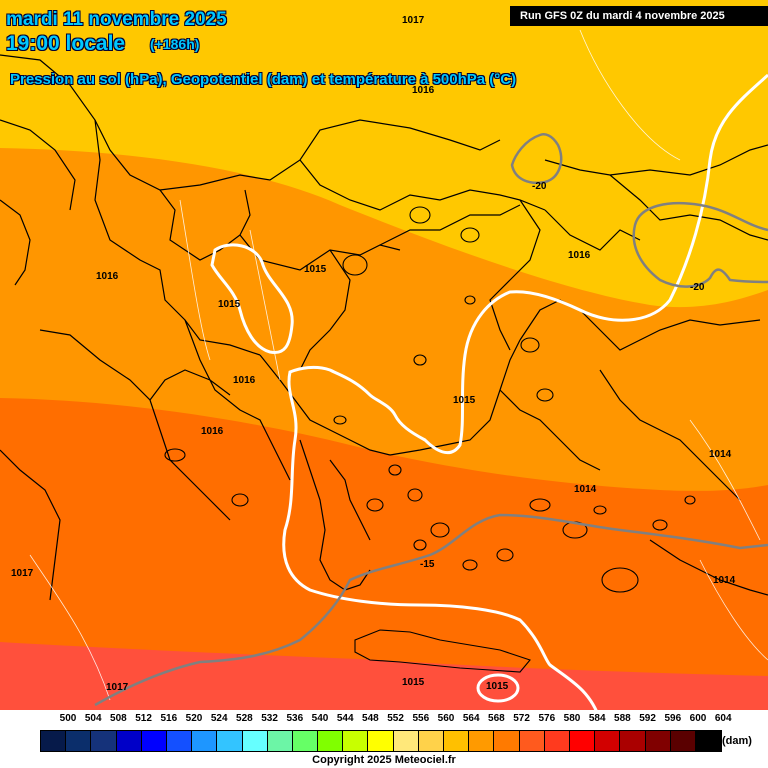 This screenshot has height=768, width=768. I want to click on scale-label: 604, so click(723, 718).